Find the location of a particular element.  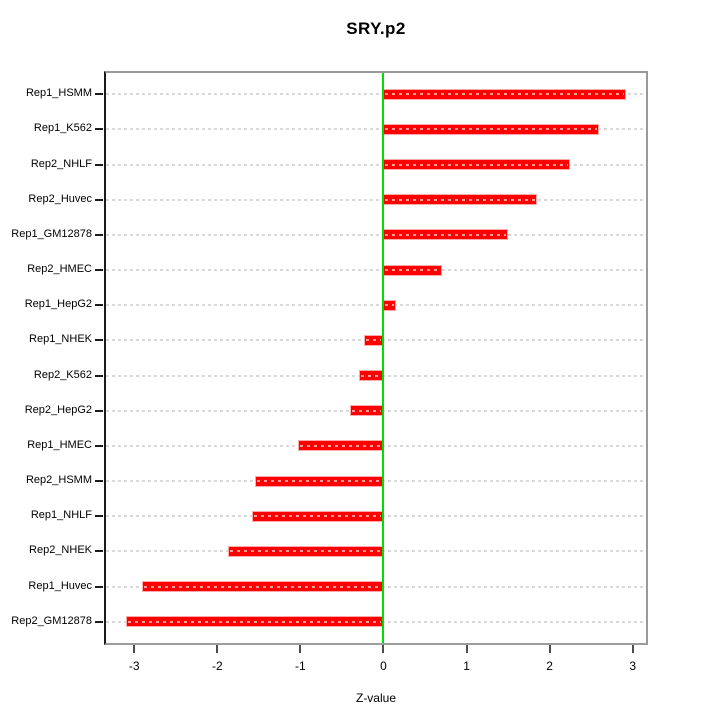

bar-Rep2_HSMM is located at coordinates (319, 481).